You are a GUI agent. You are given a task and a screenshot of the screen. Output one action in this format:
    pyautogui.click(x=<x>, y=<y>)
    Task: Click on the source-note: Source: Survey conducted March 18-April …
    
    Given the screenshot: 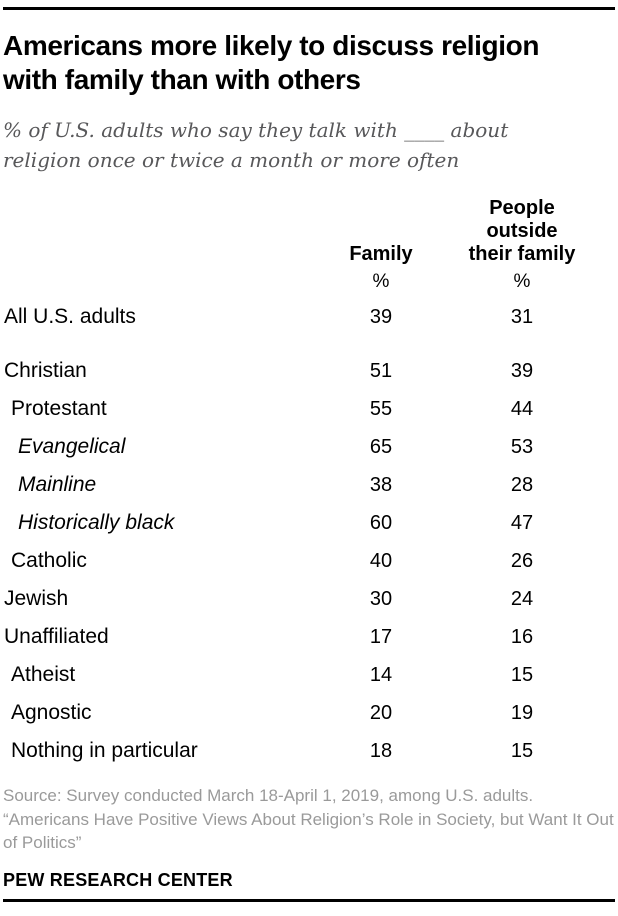 What is the action you would take?
    pyautogui.click(x=308, y=819)
    